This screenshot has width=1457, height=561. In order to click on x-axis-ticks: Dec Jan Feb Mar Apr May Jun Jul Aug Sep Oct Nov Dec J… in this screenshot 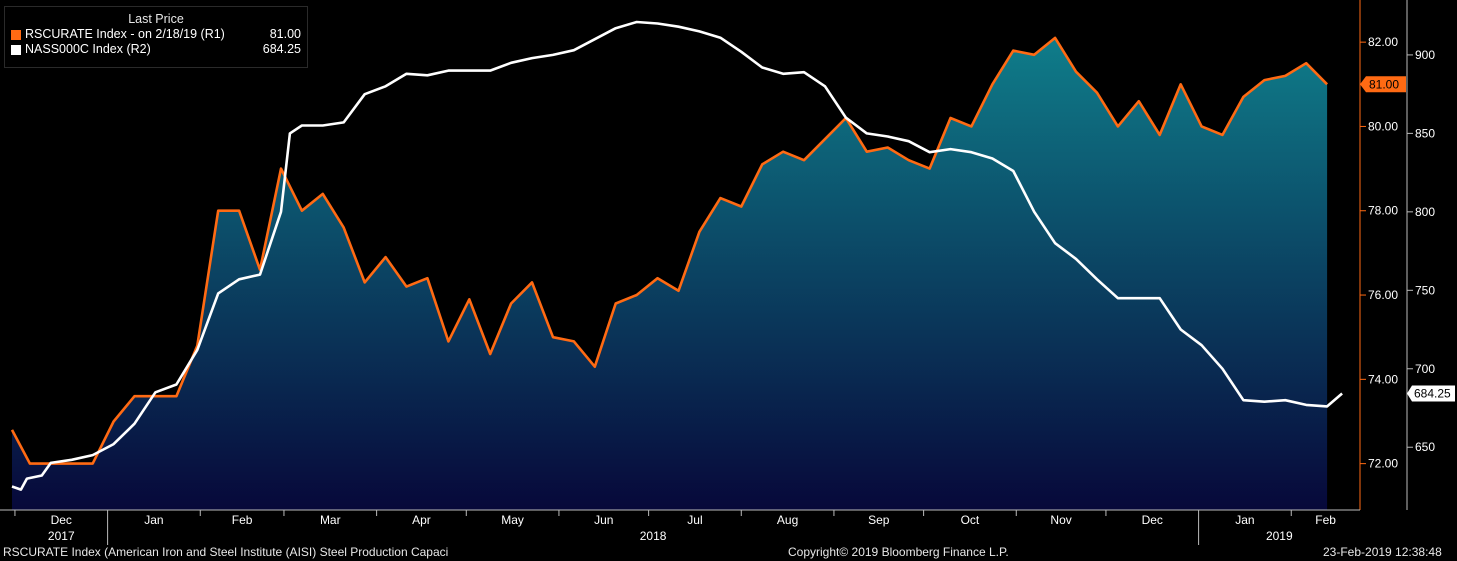, I will do `click(675, 527)`.